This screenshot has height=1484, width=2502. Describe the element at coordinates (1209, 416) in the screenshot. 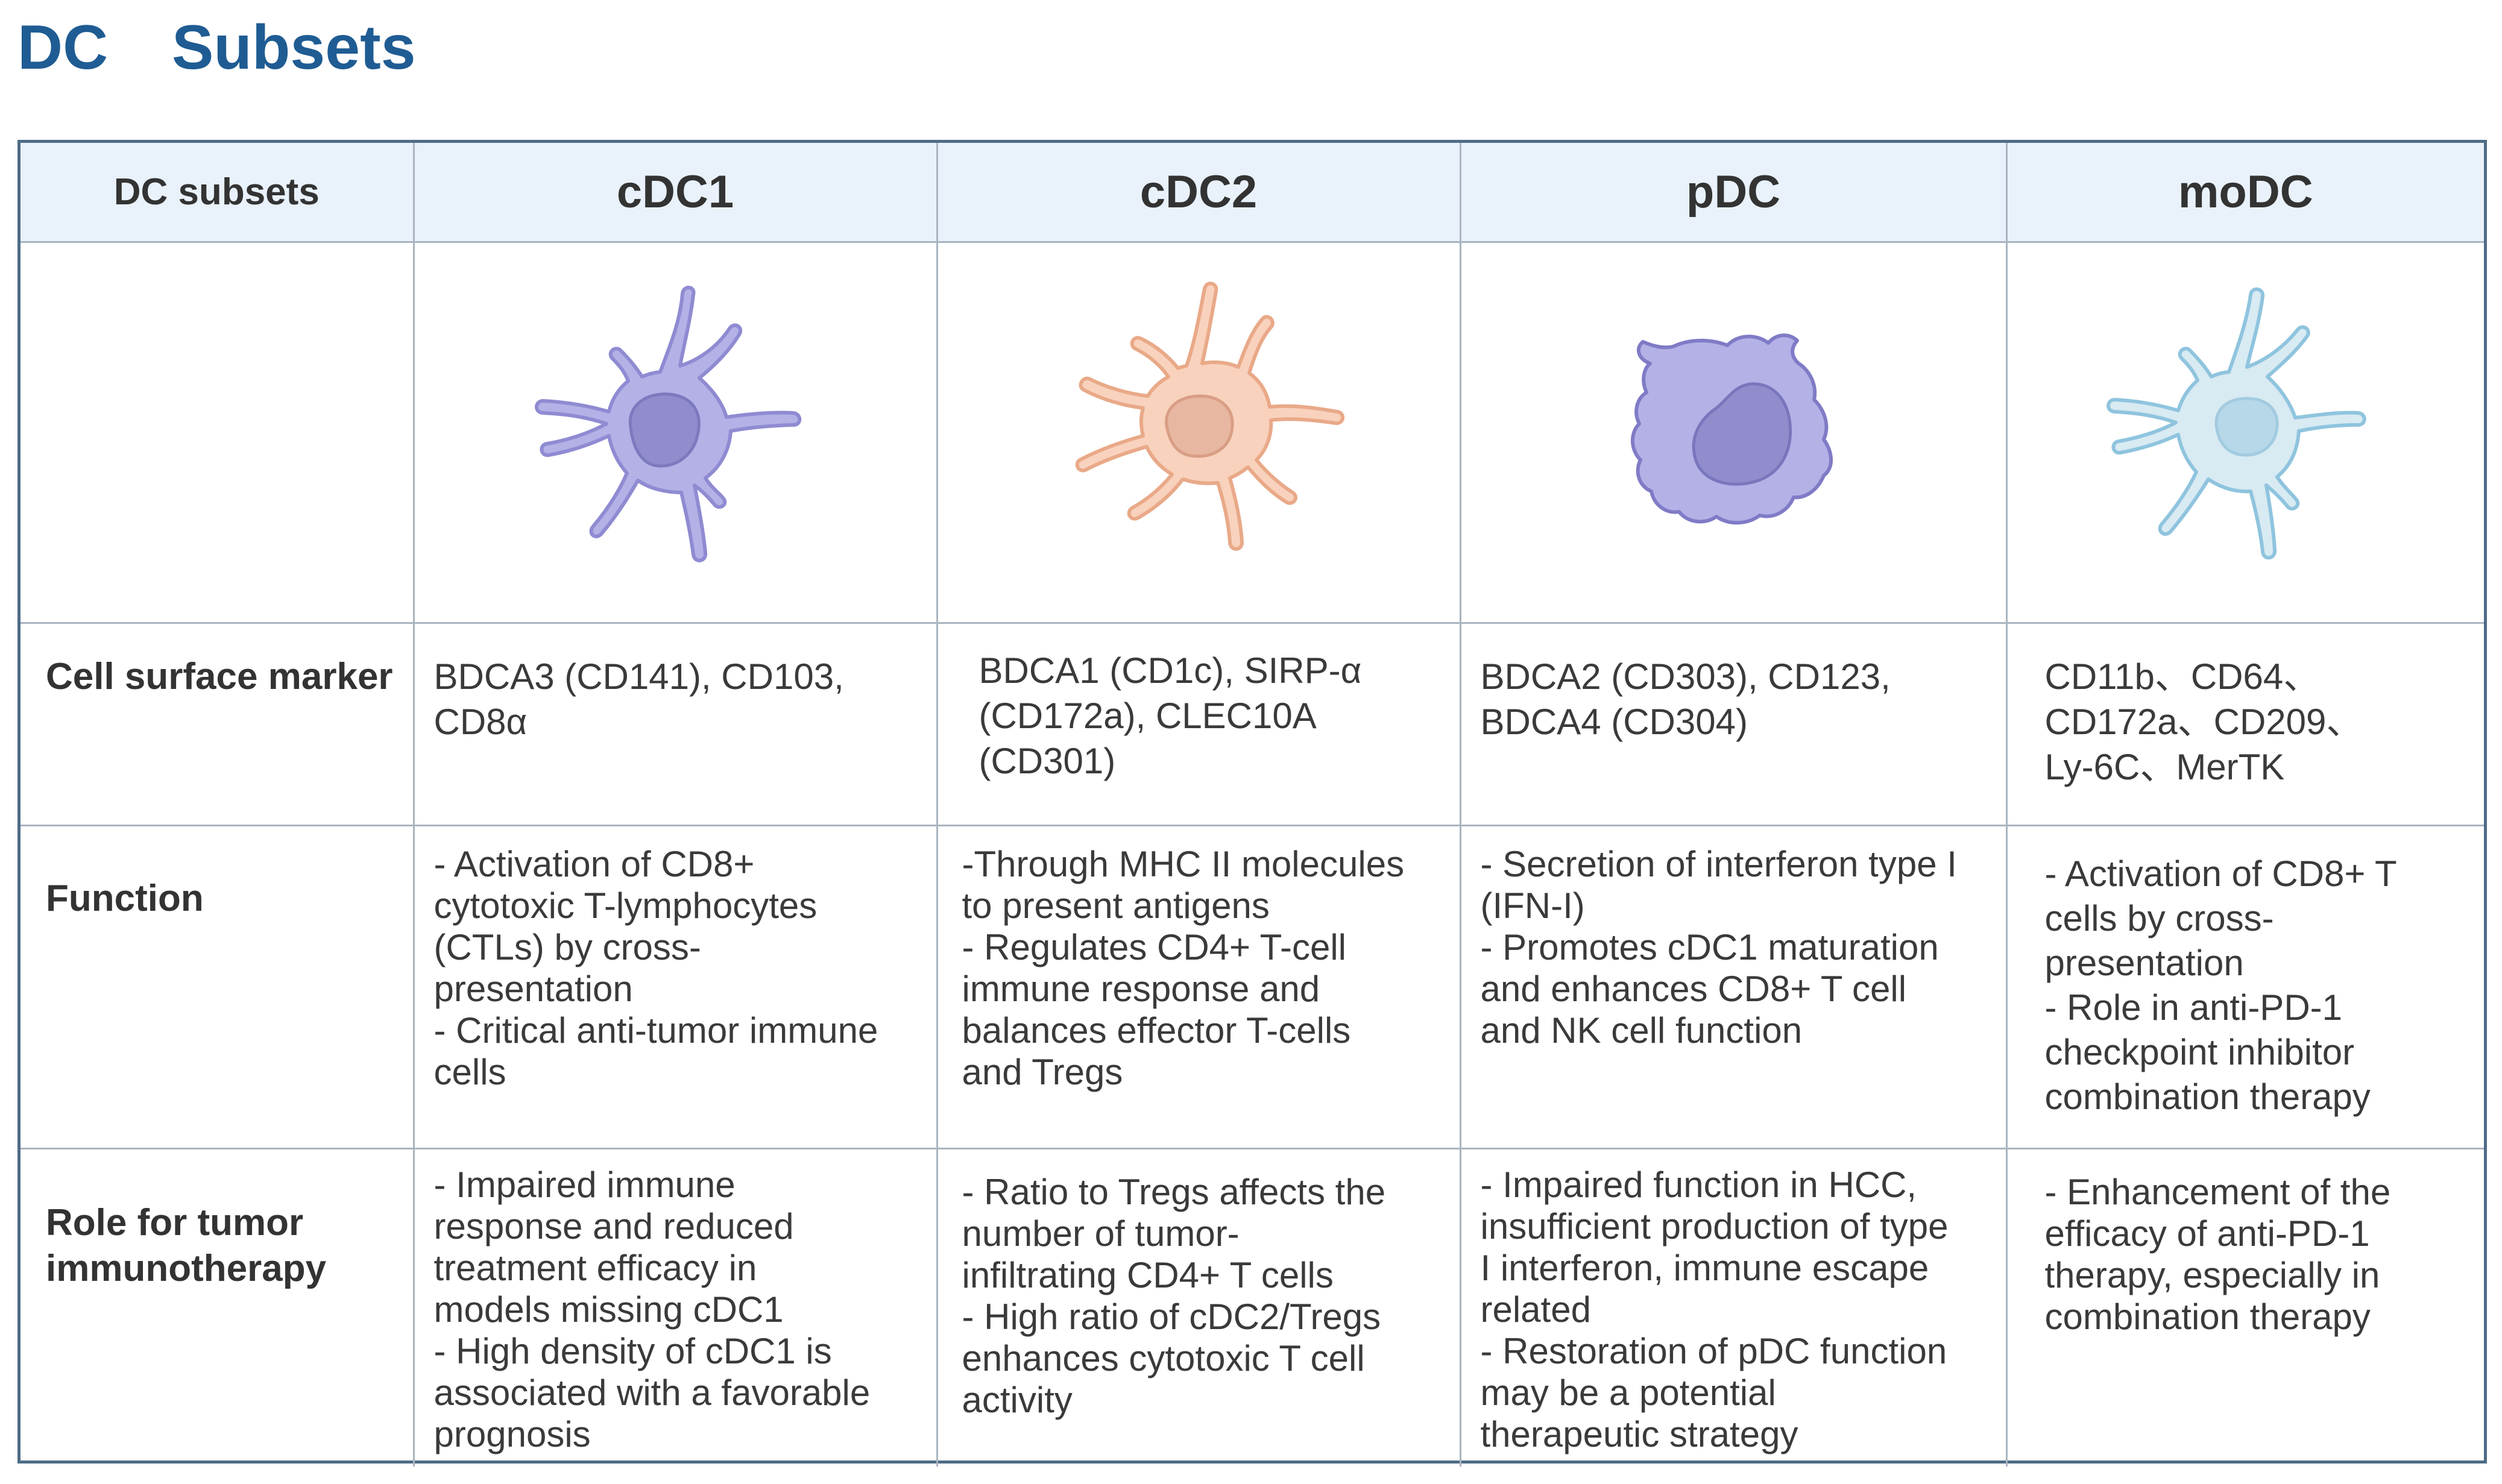

I see `cdc2-cell-icon` at that location.